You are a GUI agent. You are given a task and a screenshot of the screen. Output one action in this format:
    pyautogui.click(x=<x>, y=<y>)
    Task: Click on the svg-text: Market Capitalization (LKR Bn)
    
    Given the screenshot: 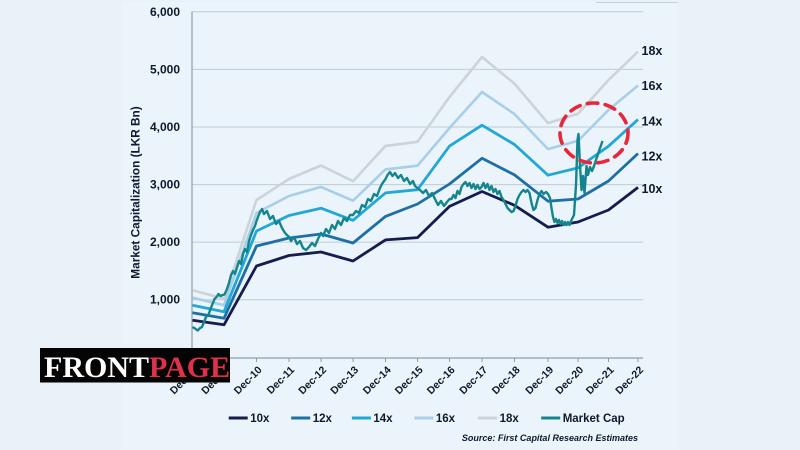 What is the action you would take?
    pyautogui.click(x=136, y=192)
    